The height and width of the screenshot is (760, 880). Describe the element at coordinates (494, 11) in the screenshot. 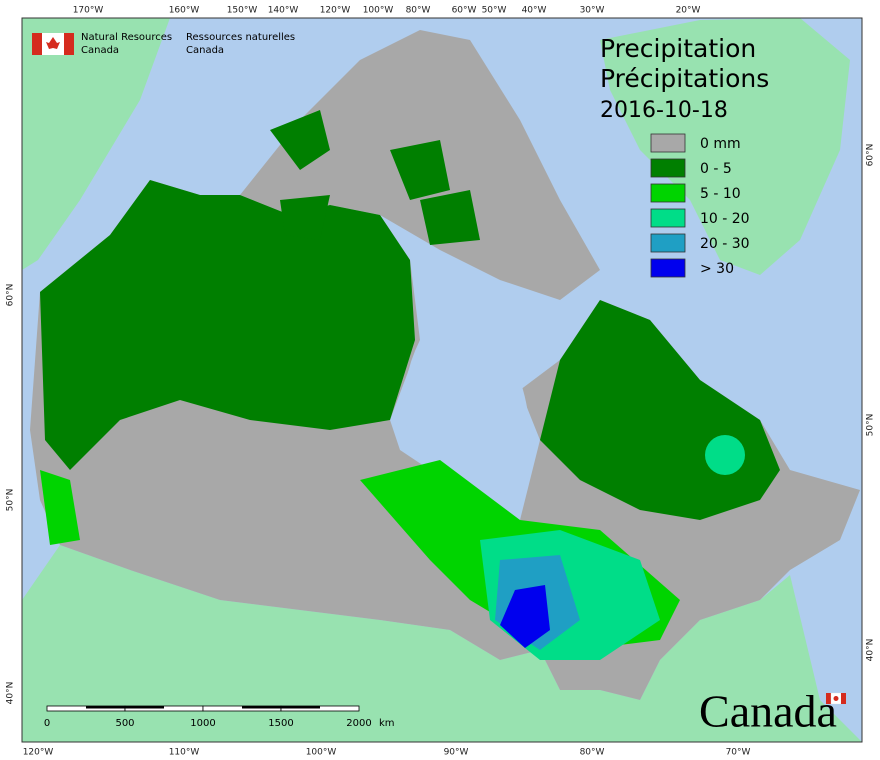

I see `longitude-label: 50°W` at that location.